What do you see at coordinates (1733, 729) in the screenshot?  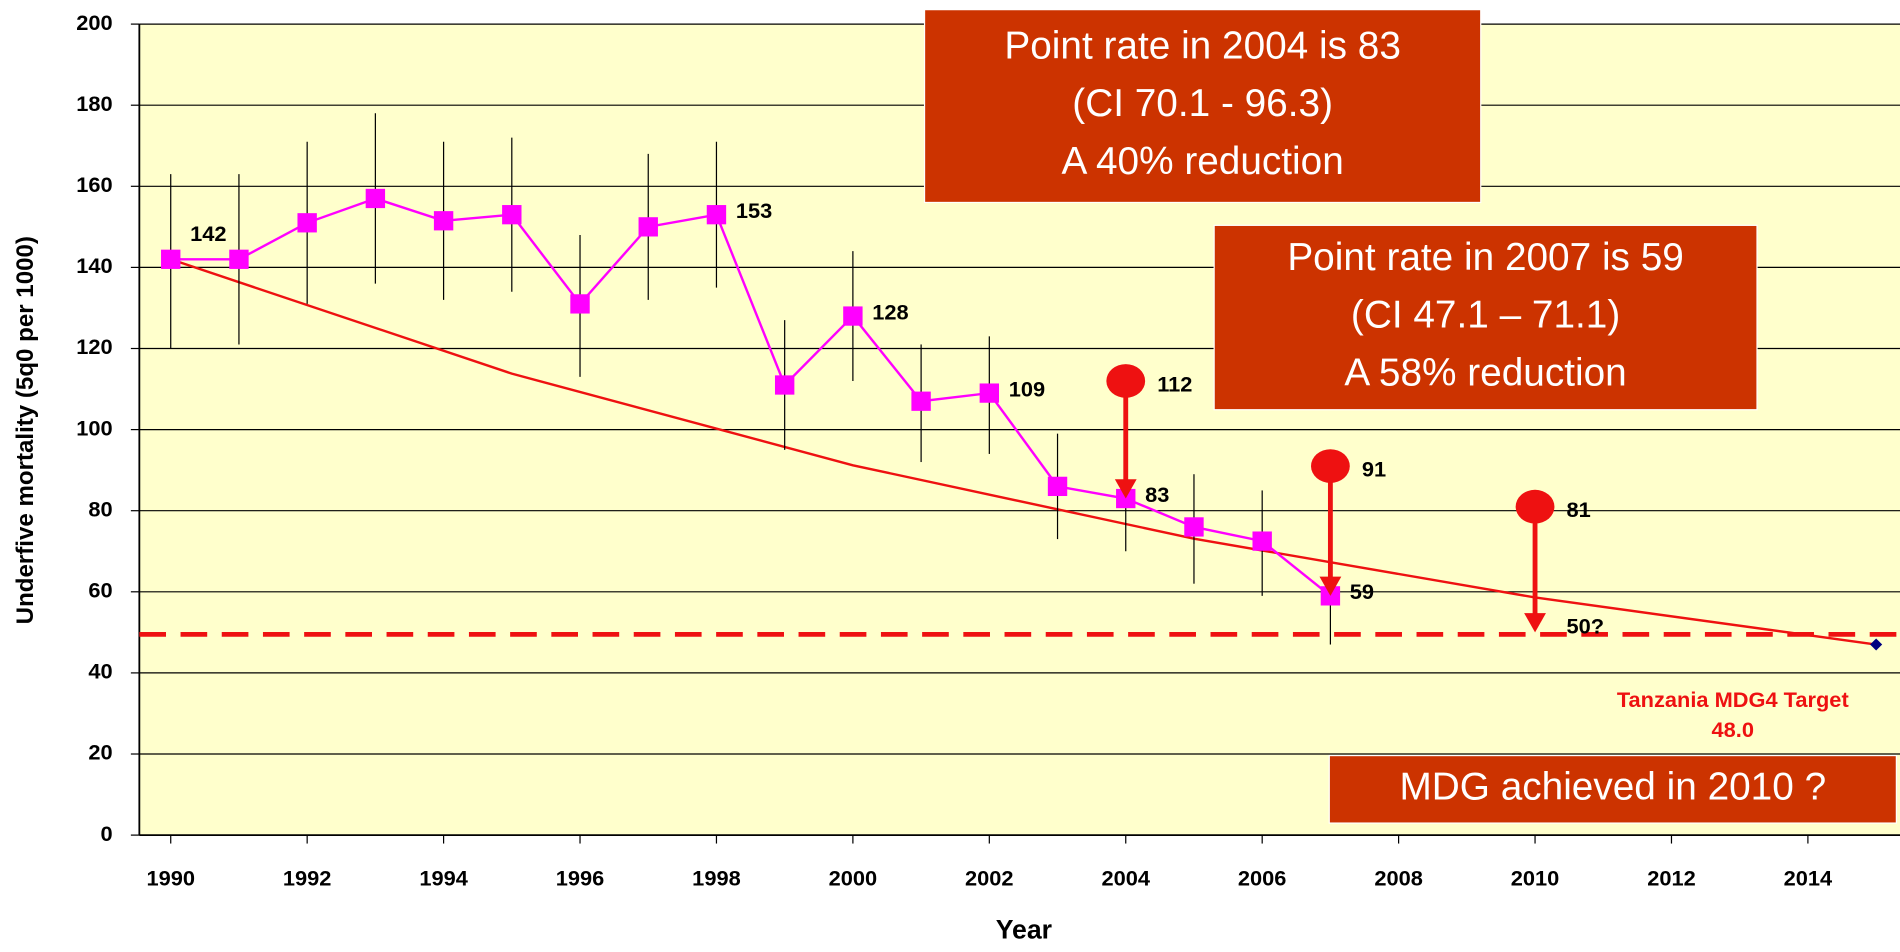 I see `target-note: 48.0` at bounding box center [1733, 729].